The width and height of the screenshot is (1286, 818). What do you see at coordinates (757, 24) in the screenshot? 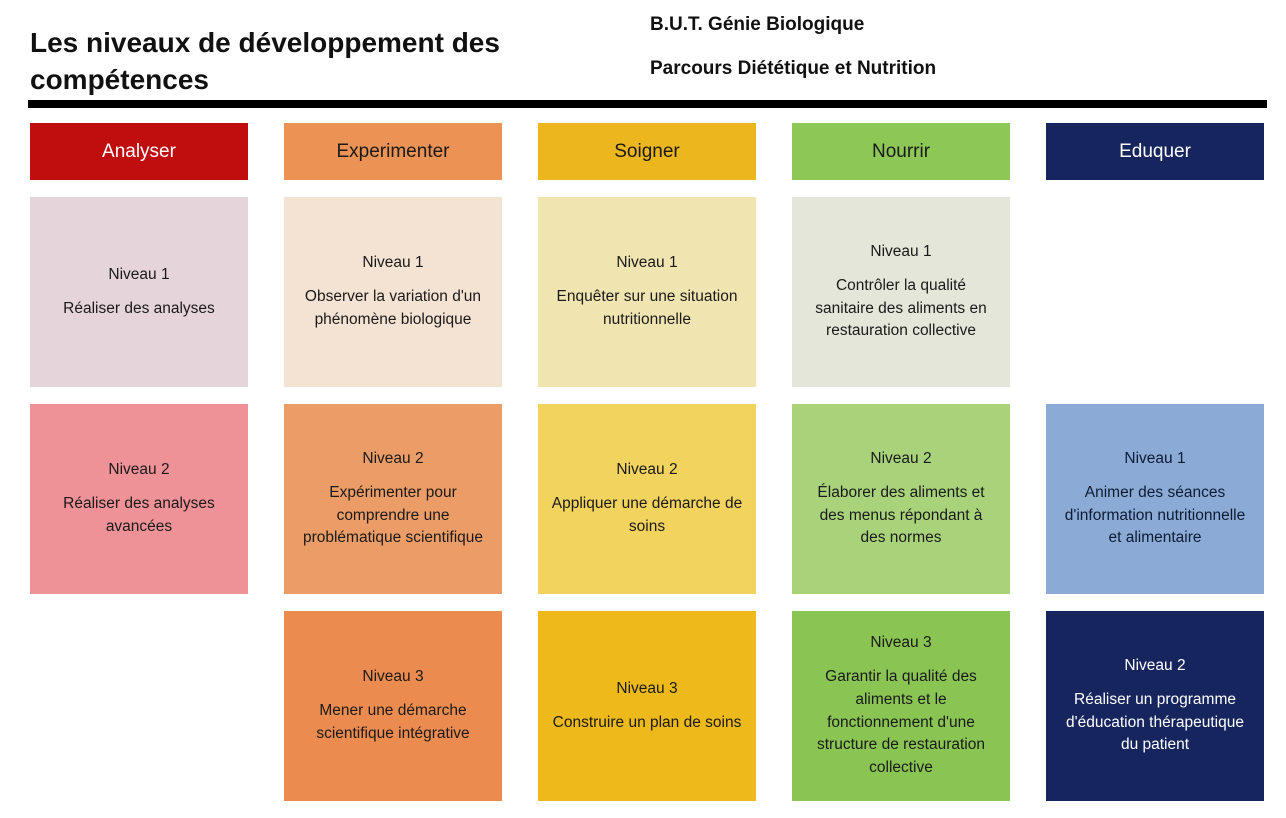
I see `program-name: B.U.T. Génie Biologique` at bounding box center [757, 24].